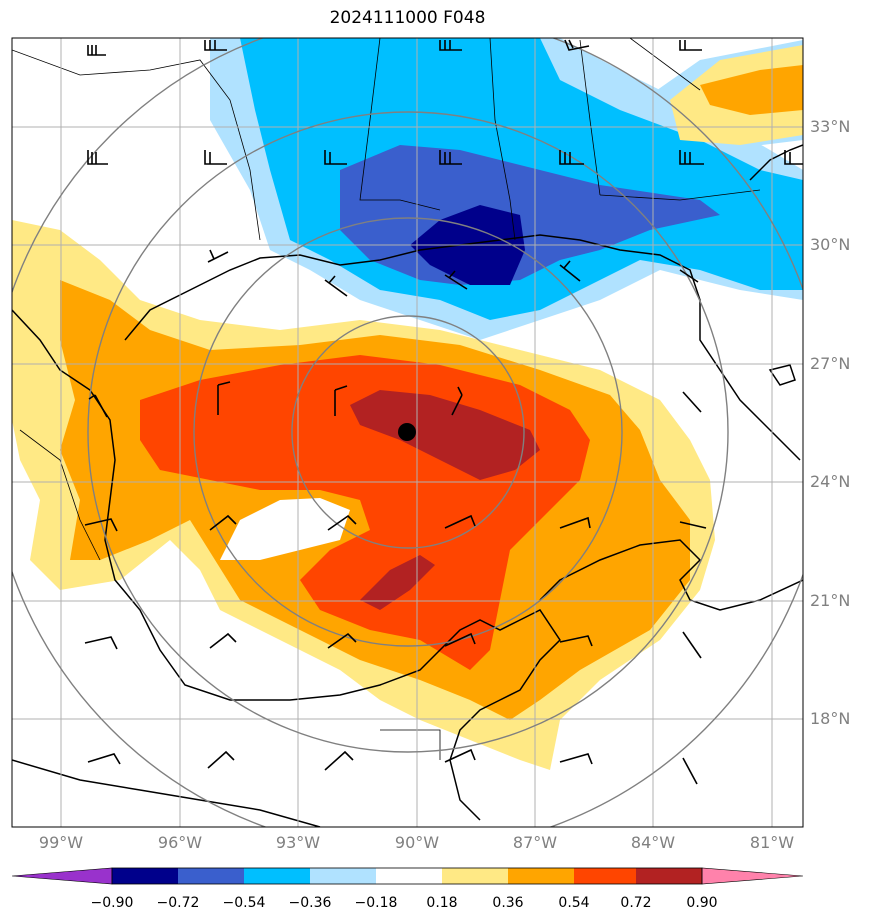  I want to click on lat-label-18n: 18°N, so click(830, 718).